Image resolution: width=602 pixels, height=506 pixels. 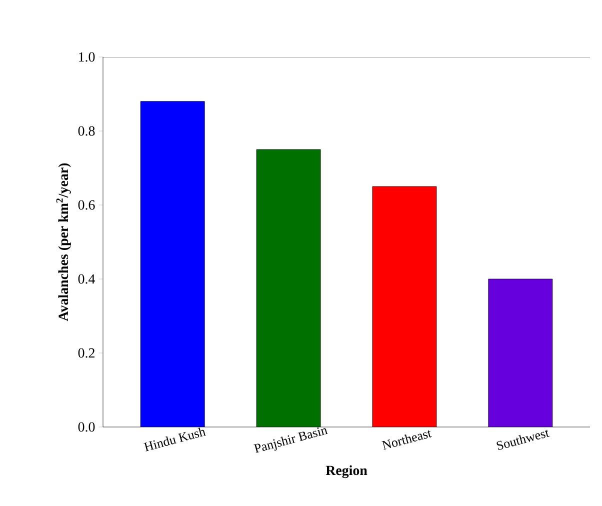 What do you see at coordinates (175, 440) in the screenshot?
I see `x-tick-label: Hindu Kush` at bounding box center [175, 440].